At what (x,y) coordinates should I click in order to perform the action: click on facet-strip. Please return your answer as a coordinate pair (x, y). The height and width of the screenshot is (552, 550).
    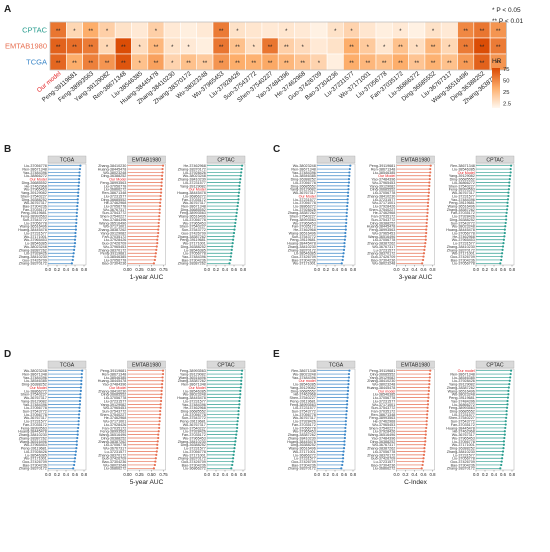
    Looking at the image, I should click on (67, 364).